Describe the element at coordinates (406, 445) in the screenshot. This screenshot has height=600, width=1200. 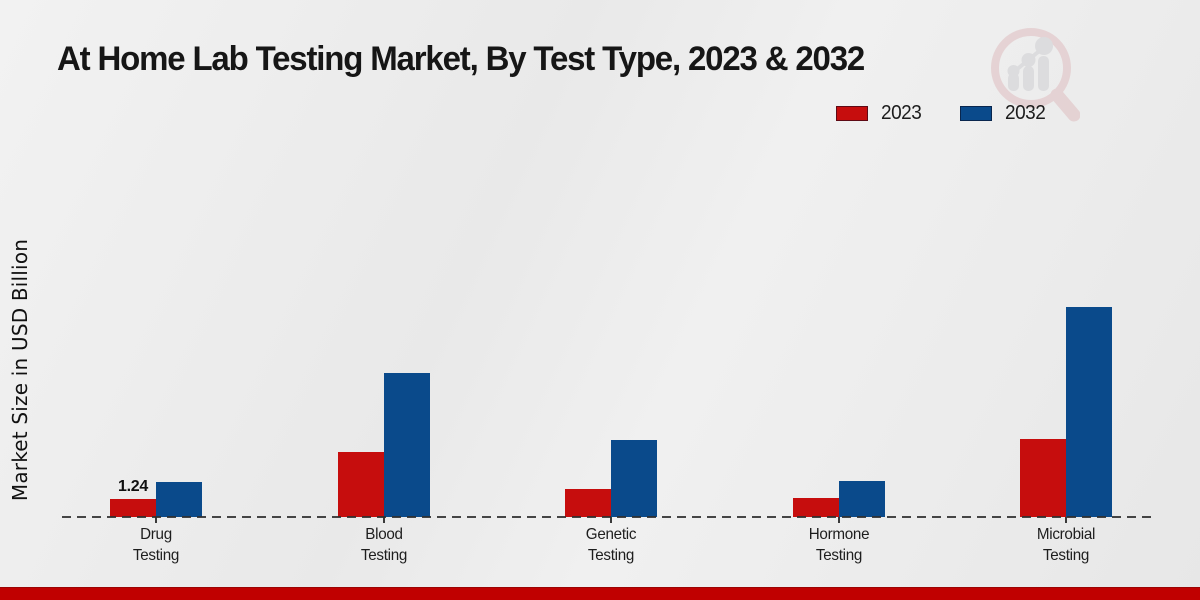
I see `bar-2032-blood-testing` at that location.